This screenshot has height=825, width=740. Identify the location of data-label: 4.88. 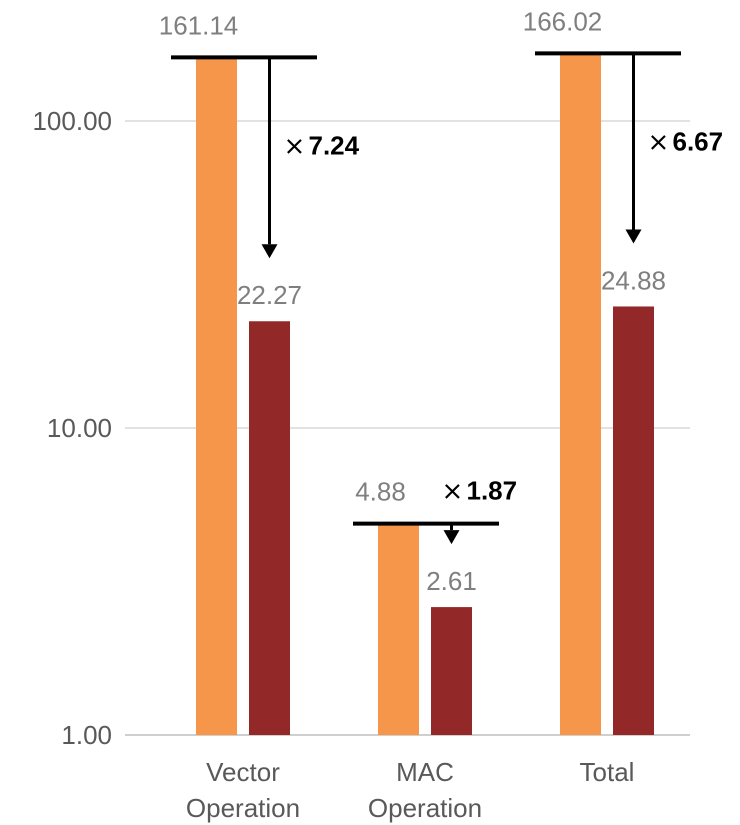
(380, 492).